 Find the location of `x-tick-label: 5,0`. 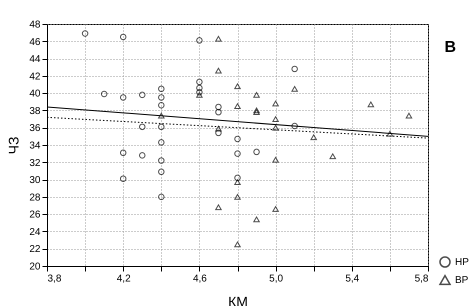

x-tick-label: 5,0 is located at coordinates (276, 279).